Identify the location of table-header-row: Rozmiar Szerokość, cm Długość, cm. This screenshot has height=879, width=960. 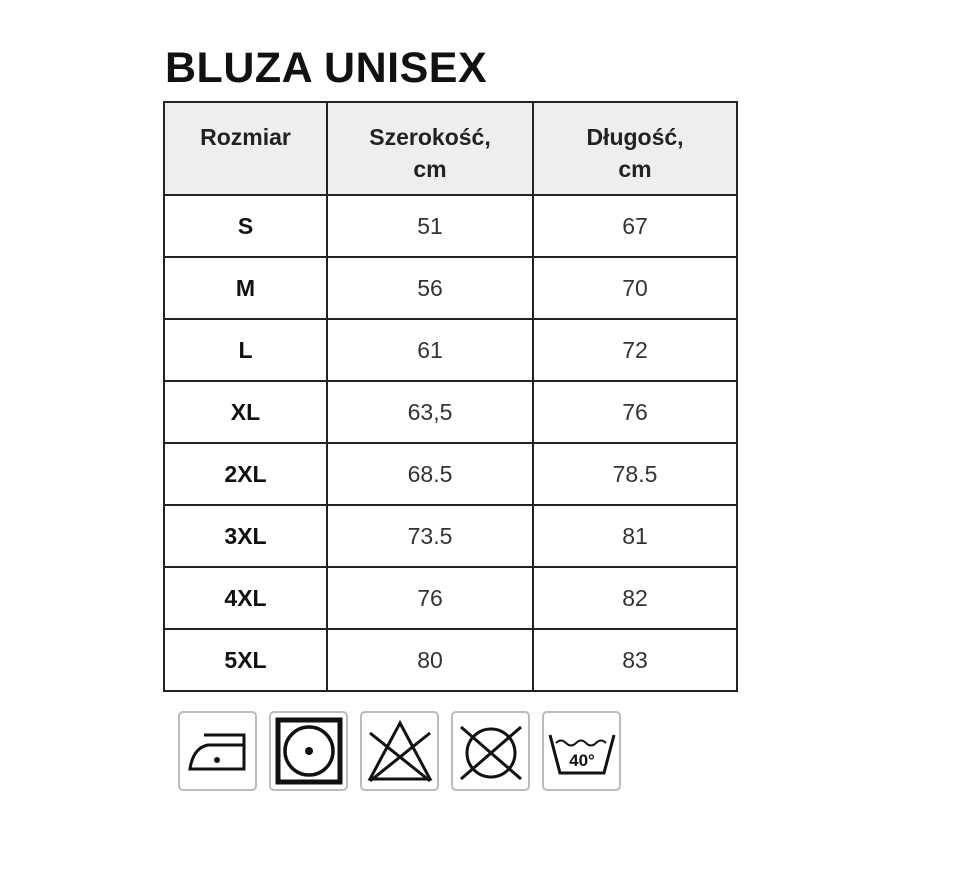
(450, 148).